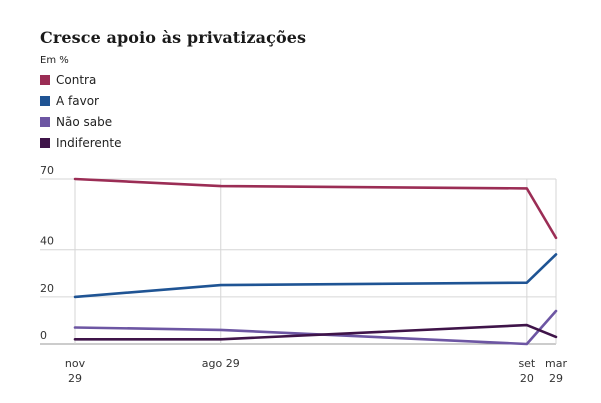  I want to click on legend-item-indiferente: Indiferente, so click(80, 142).